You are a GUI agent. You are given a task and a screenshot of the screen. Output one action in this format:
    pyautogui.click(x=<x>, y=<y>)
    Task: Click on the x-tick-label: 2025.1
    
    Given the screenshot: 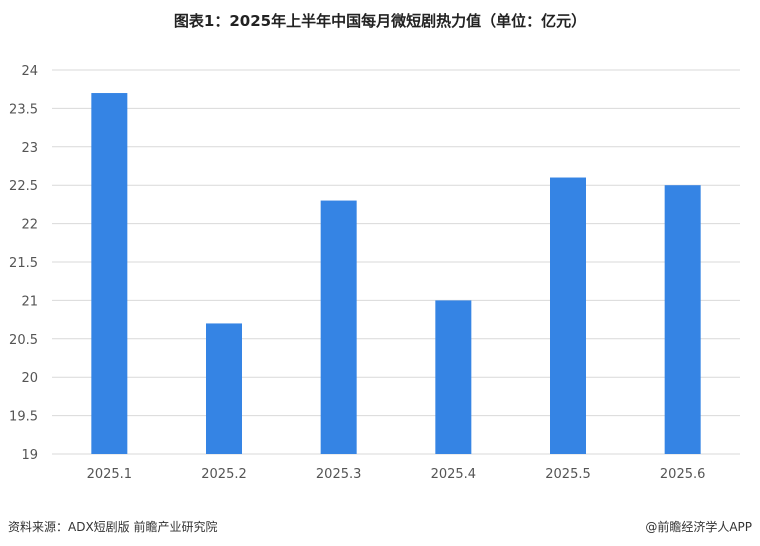 What is the action you would take?
    pyautogui.click(x=110, y=474)
    